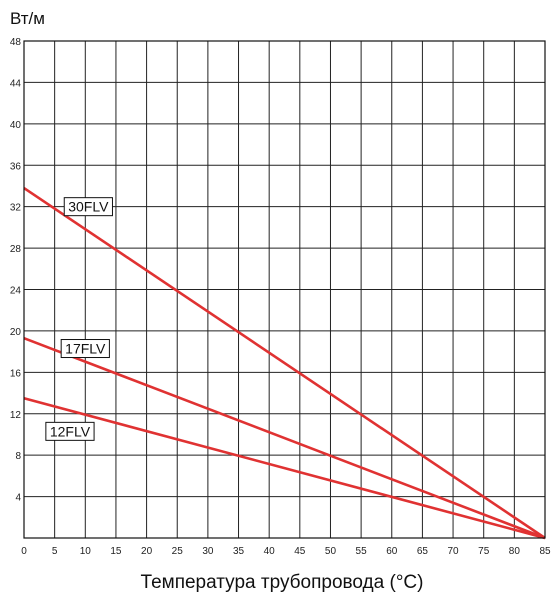 The width and height of the screenshot is (554, 593). I want to click on y-tick-label-9: 40, so click(16, 125).